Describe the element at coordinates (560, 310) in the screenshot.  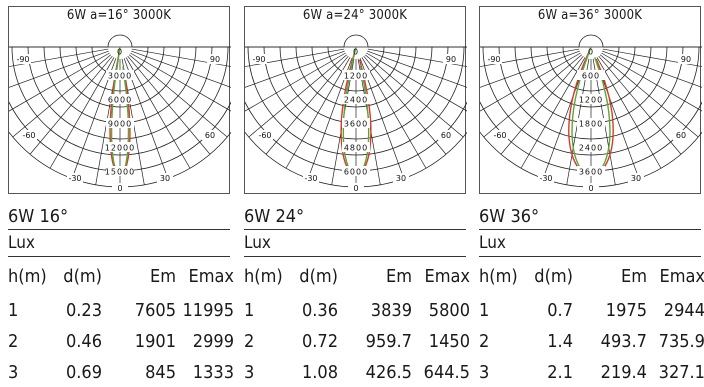
I see `cell-d: 0.7` at that location.